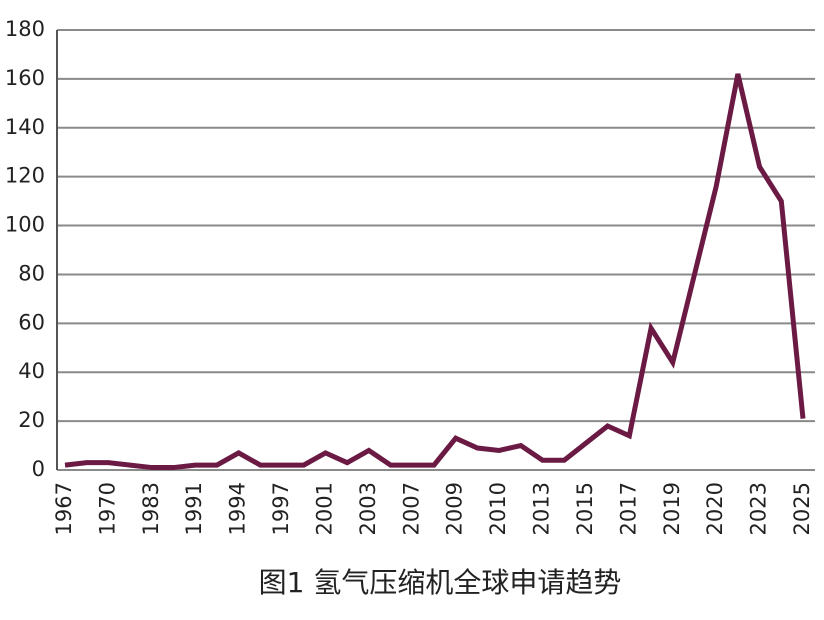 This screenshot has height=620, width=824. I want to click on x-tick-label: 2007, so click(411, 508).